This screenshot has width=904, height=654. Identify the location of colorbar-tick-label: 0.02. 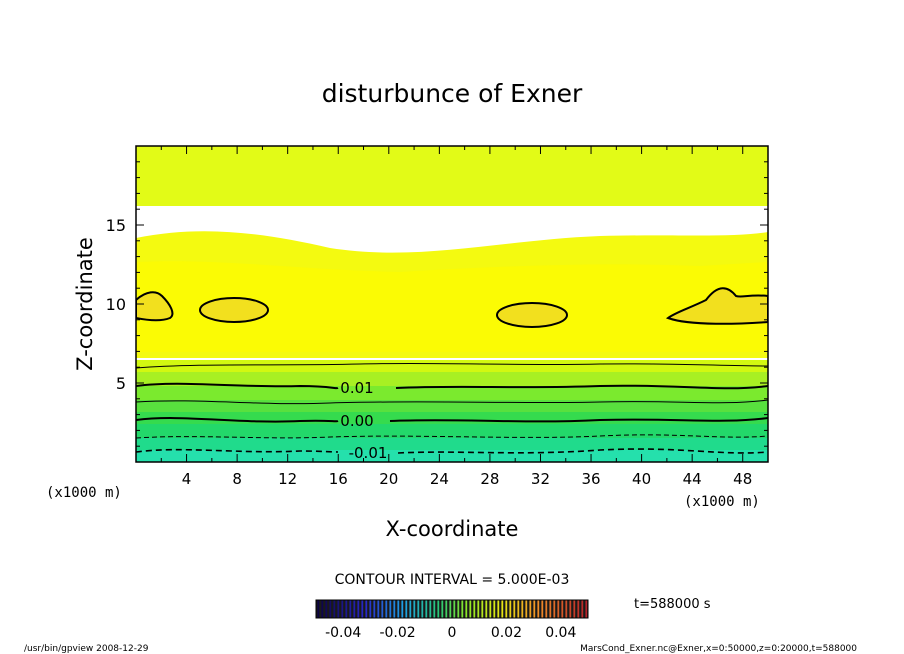
(506, 633).